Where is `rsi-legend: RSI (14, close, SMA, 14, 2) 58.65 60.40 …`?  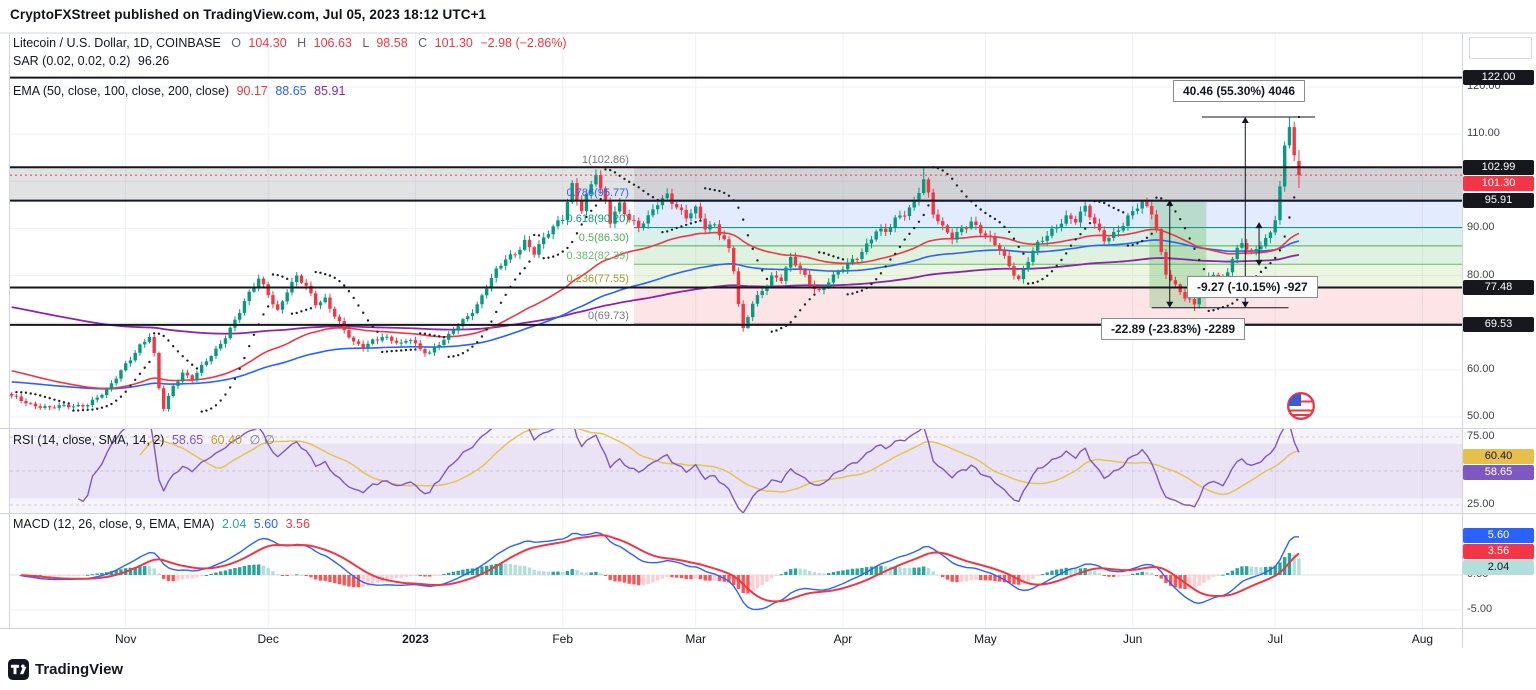
rsi-legend: RSI (14, close, SMA, 14, 2) 58.65 60.40 … is located at coordinates (144, 439).